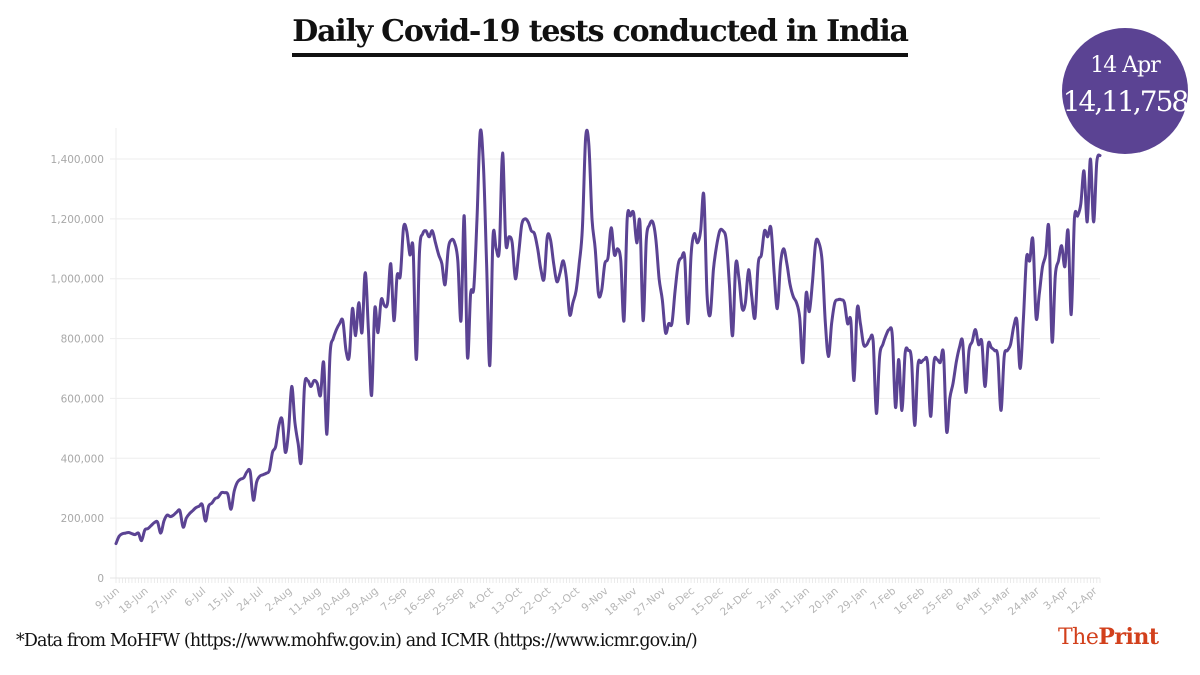 The image size is (1200, 675). Describe the element at coordinates (305, 601) in the screenshot. I see `x-tick-label: 11-Aug` at that location.